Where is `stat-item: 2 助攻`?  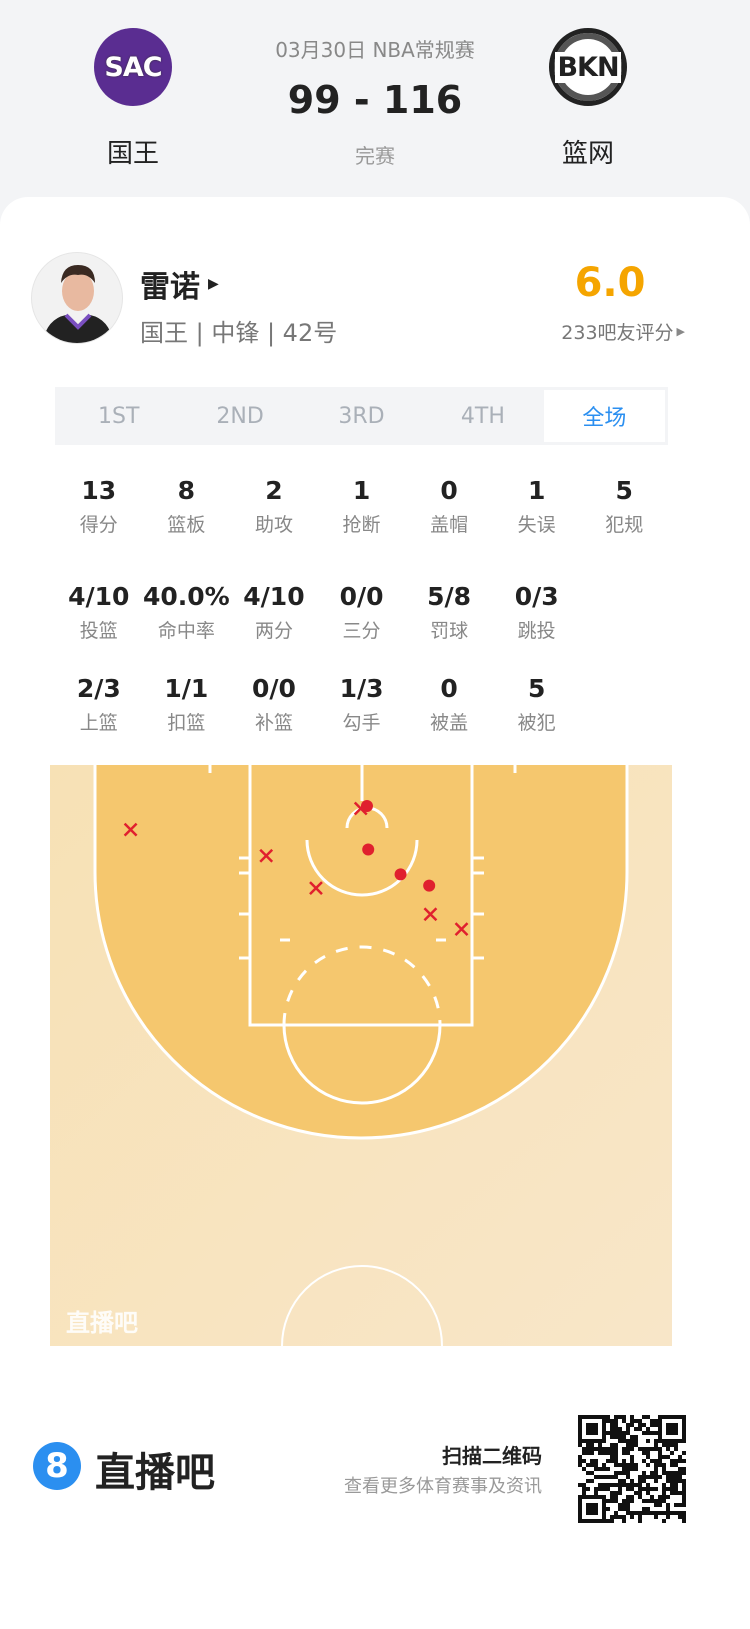 stat-item: 2 助攻 is located at coordinates (274, 505).